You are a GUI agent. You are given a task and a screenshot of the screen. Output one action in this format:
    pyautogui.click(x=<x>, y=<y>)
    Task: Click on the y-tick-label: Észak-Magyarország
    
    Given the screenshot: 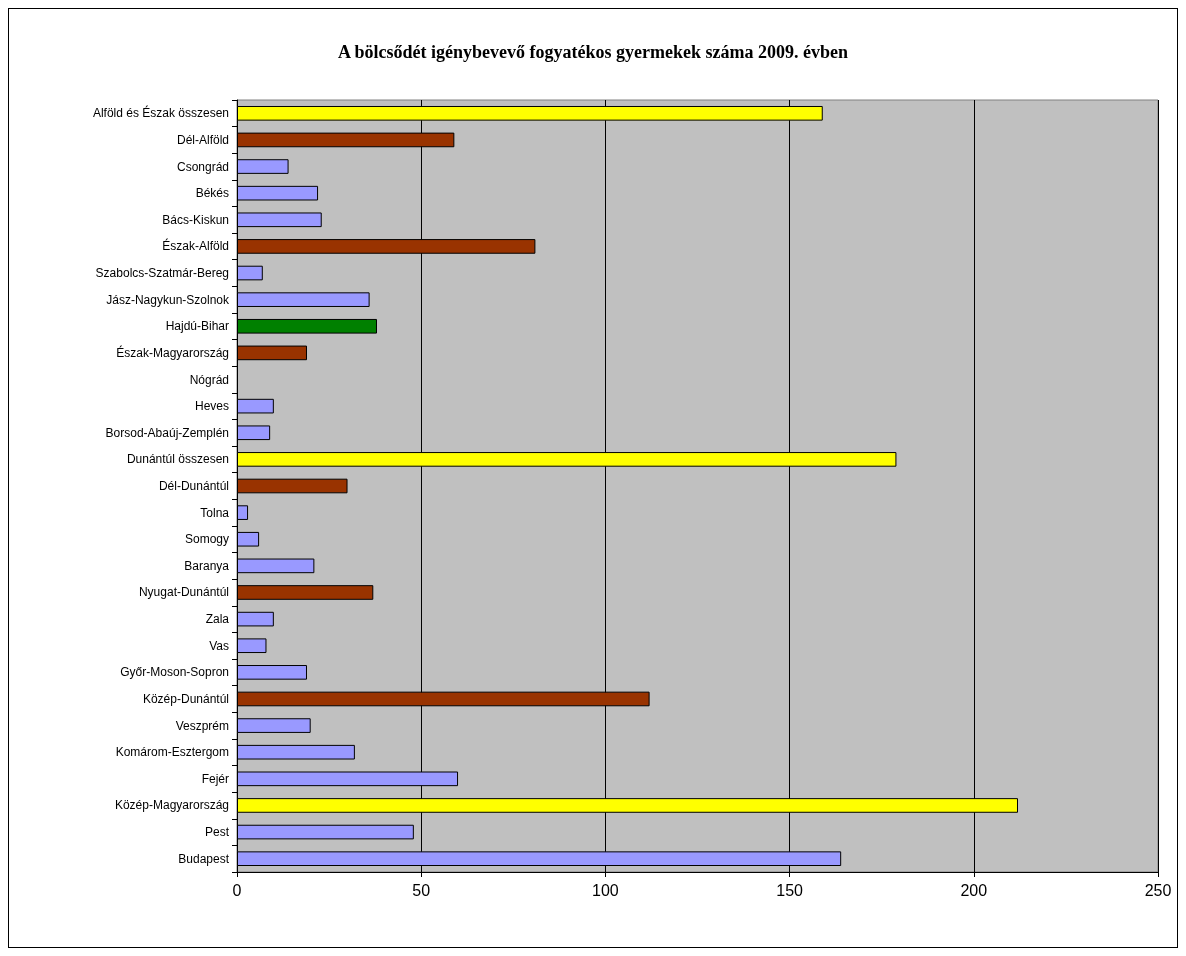 What is the action you would take?
    pyautogui.click(x=172, y=352)
    